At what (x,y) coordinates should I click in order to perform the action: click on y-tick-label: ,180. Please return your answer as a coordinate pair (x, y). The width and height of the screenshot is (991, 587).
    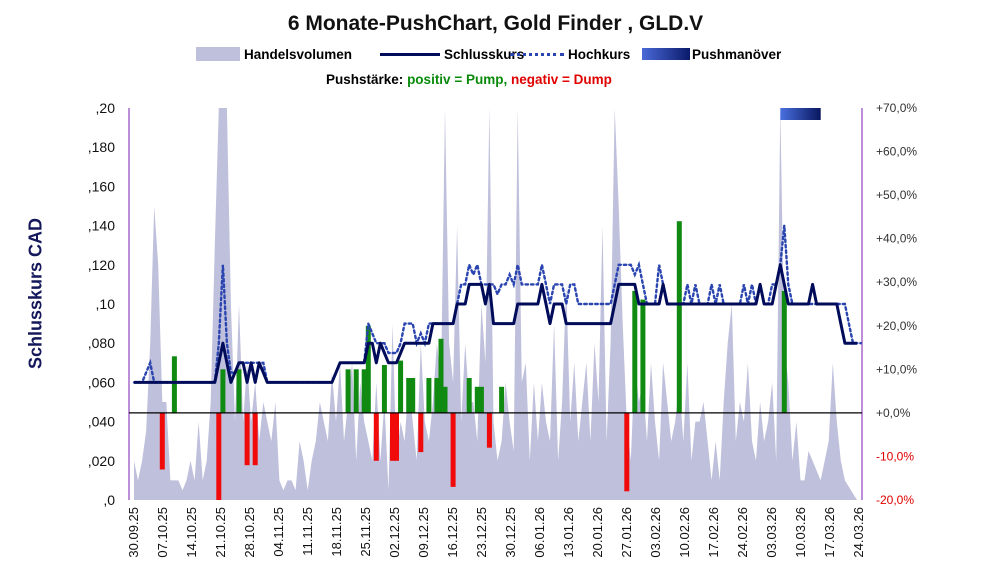
    Looking at the image, I should click on (101, 147).